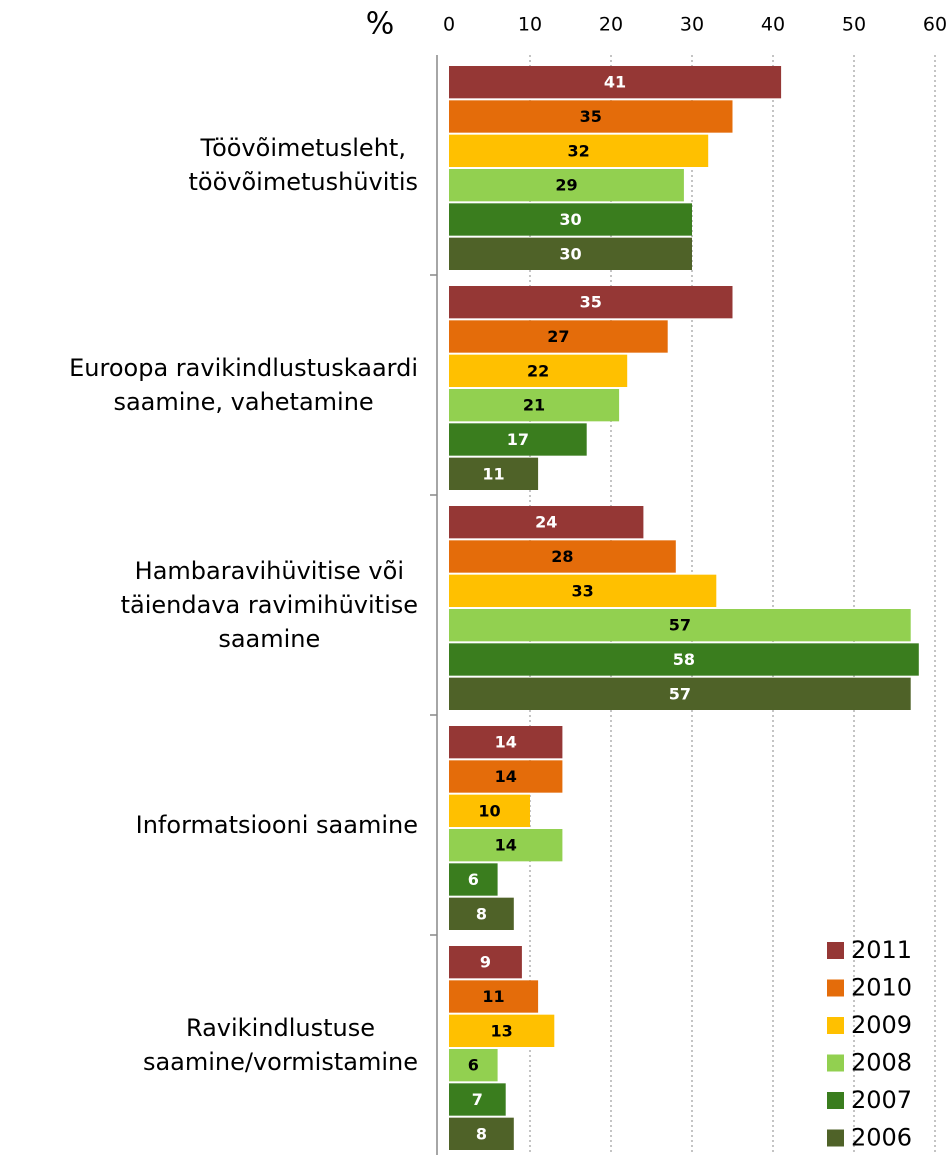  Describe the element at coordinates (881, 1063) in the screenshot. I see `legend-label: 2008` at that location.